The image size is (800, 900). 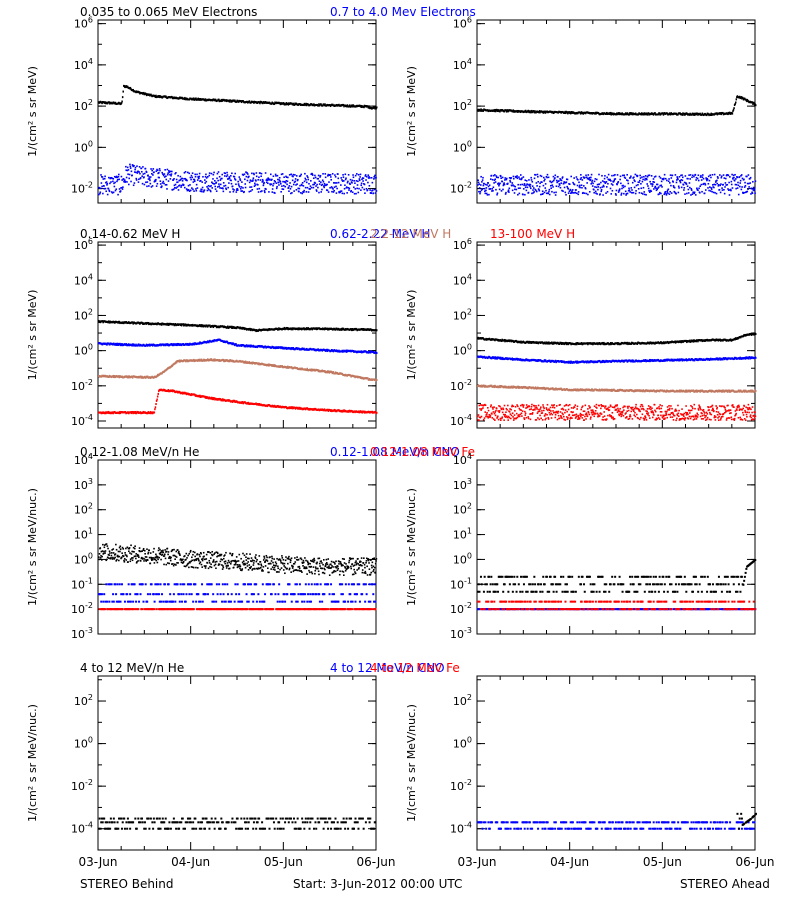 What do you see at coordinates (411, 335) in the screenshot?
I see `y-axis-label: 1/(cm² s sr MeV)` at bounding box center [411, 335].